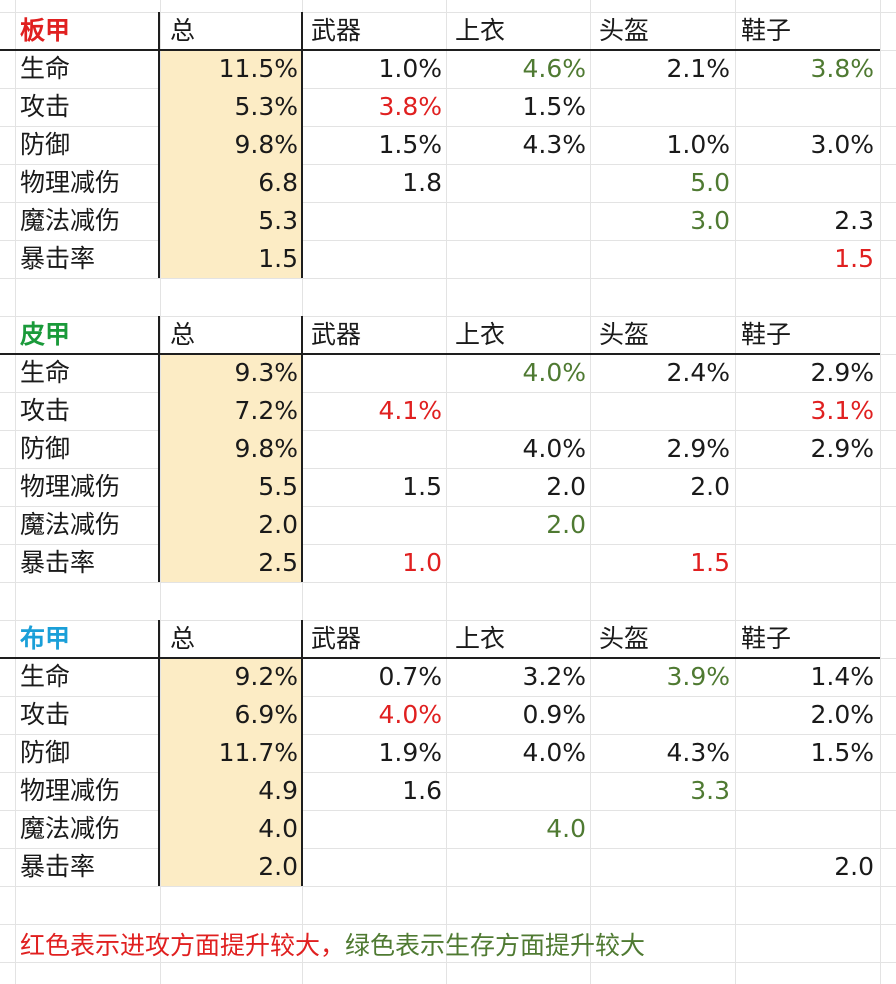 The width and height of the screenshot is (896, 984). I want to click on value-cell: 1.5%, so click(554, 106).